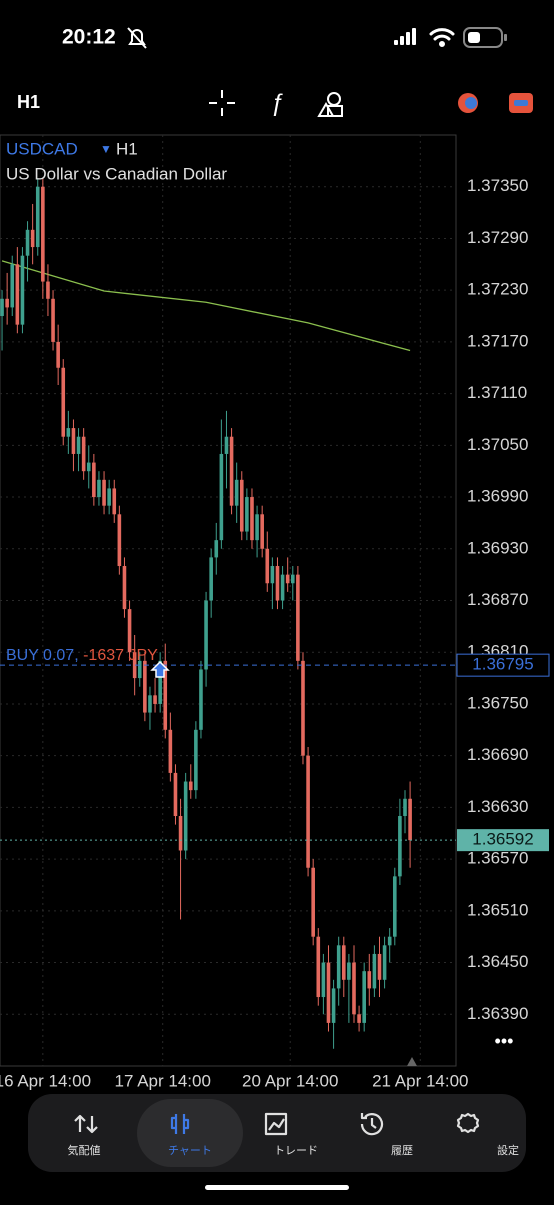 The height and width of the screenshot is (1205, 554). I want to click on indicators-button: ƒ, so click(276, 102).